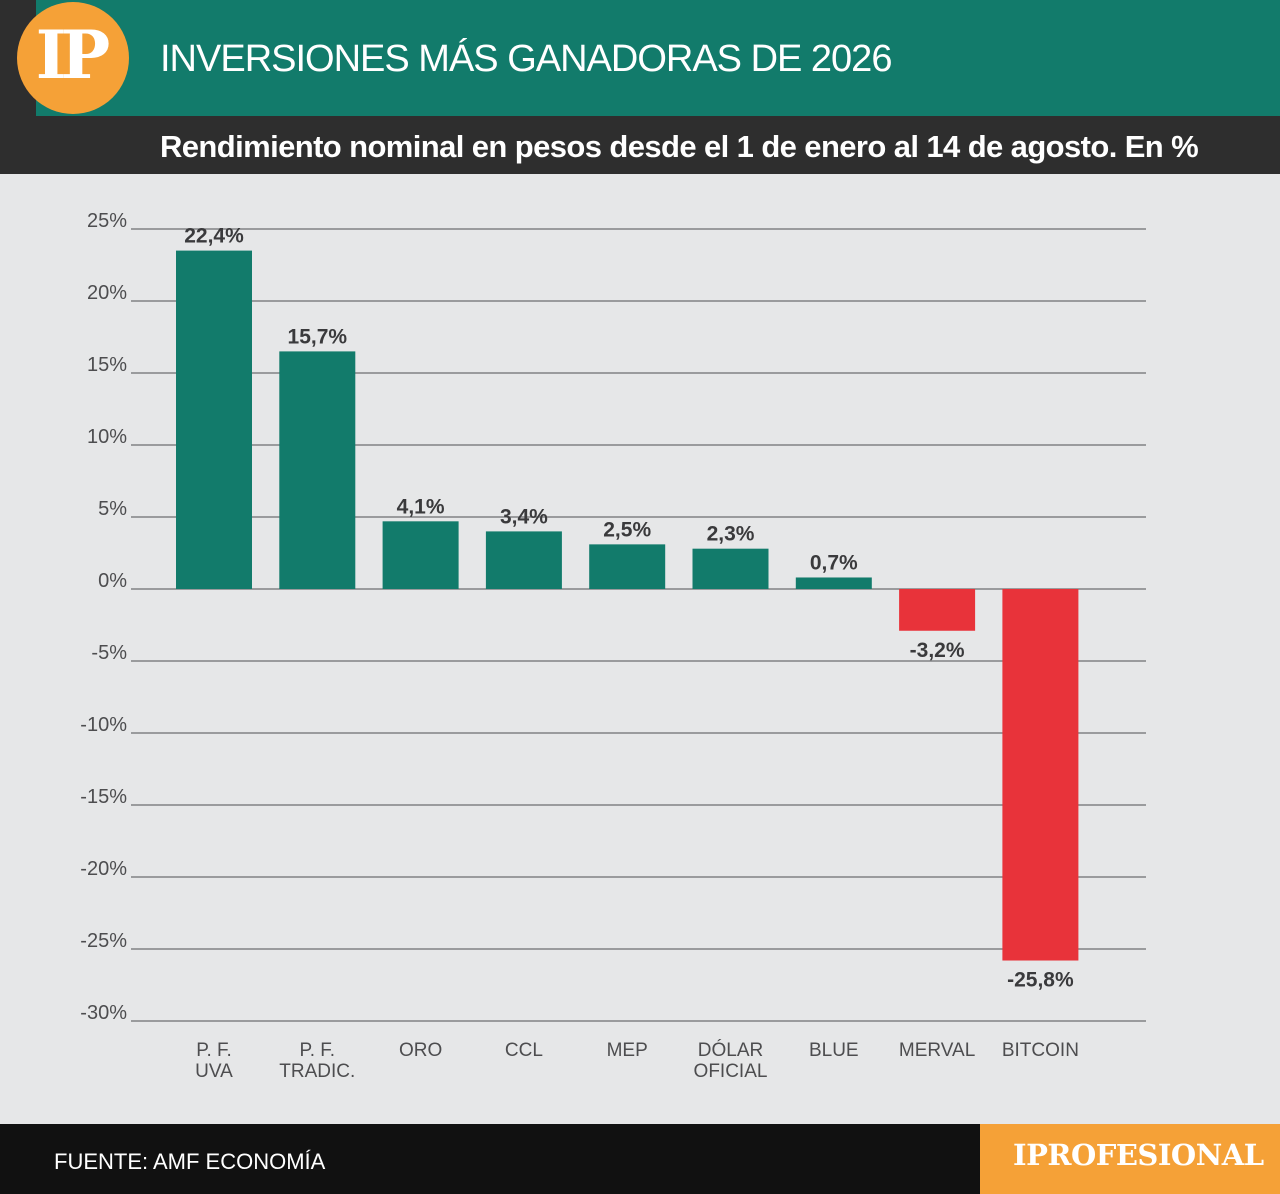 Image resolution: width=1280 pixels, height=1194 pixels. I want to click on x-tick-label: BITCOIN, so click(1040, 1050).